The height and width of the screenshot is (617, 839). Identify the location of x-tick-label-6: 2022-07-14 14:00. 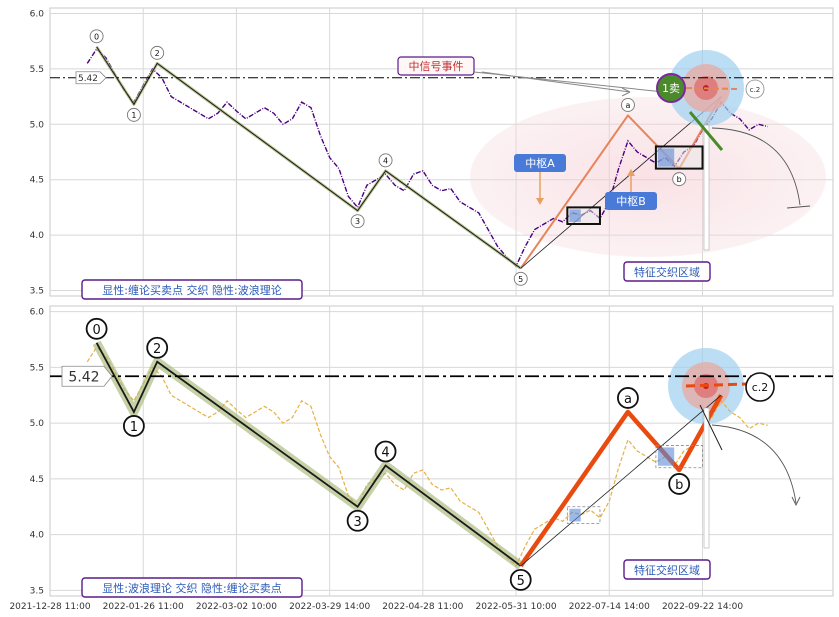
(609, 607).